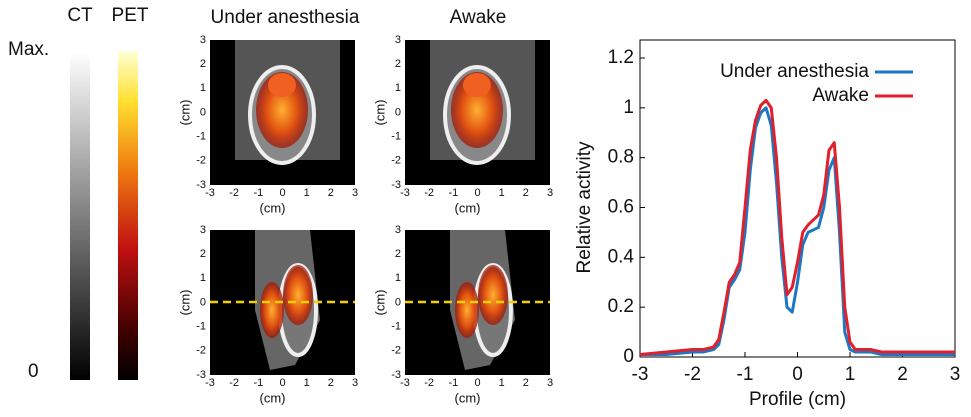 This screenshot has height=417, width=971. What do you see at coordinates (28, 49) in the screenshot?
I see `max-label: Max.` at bounding box center [28, 49].